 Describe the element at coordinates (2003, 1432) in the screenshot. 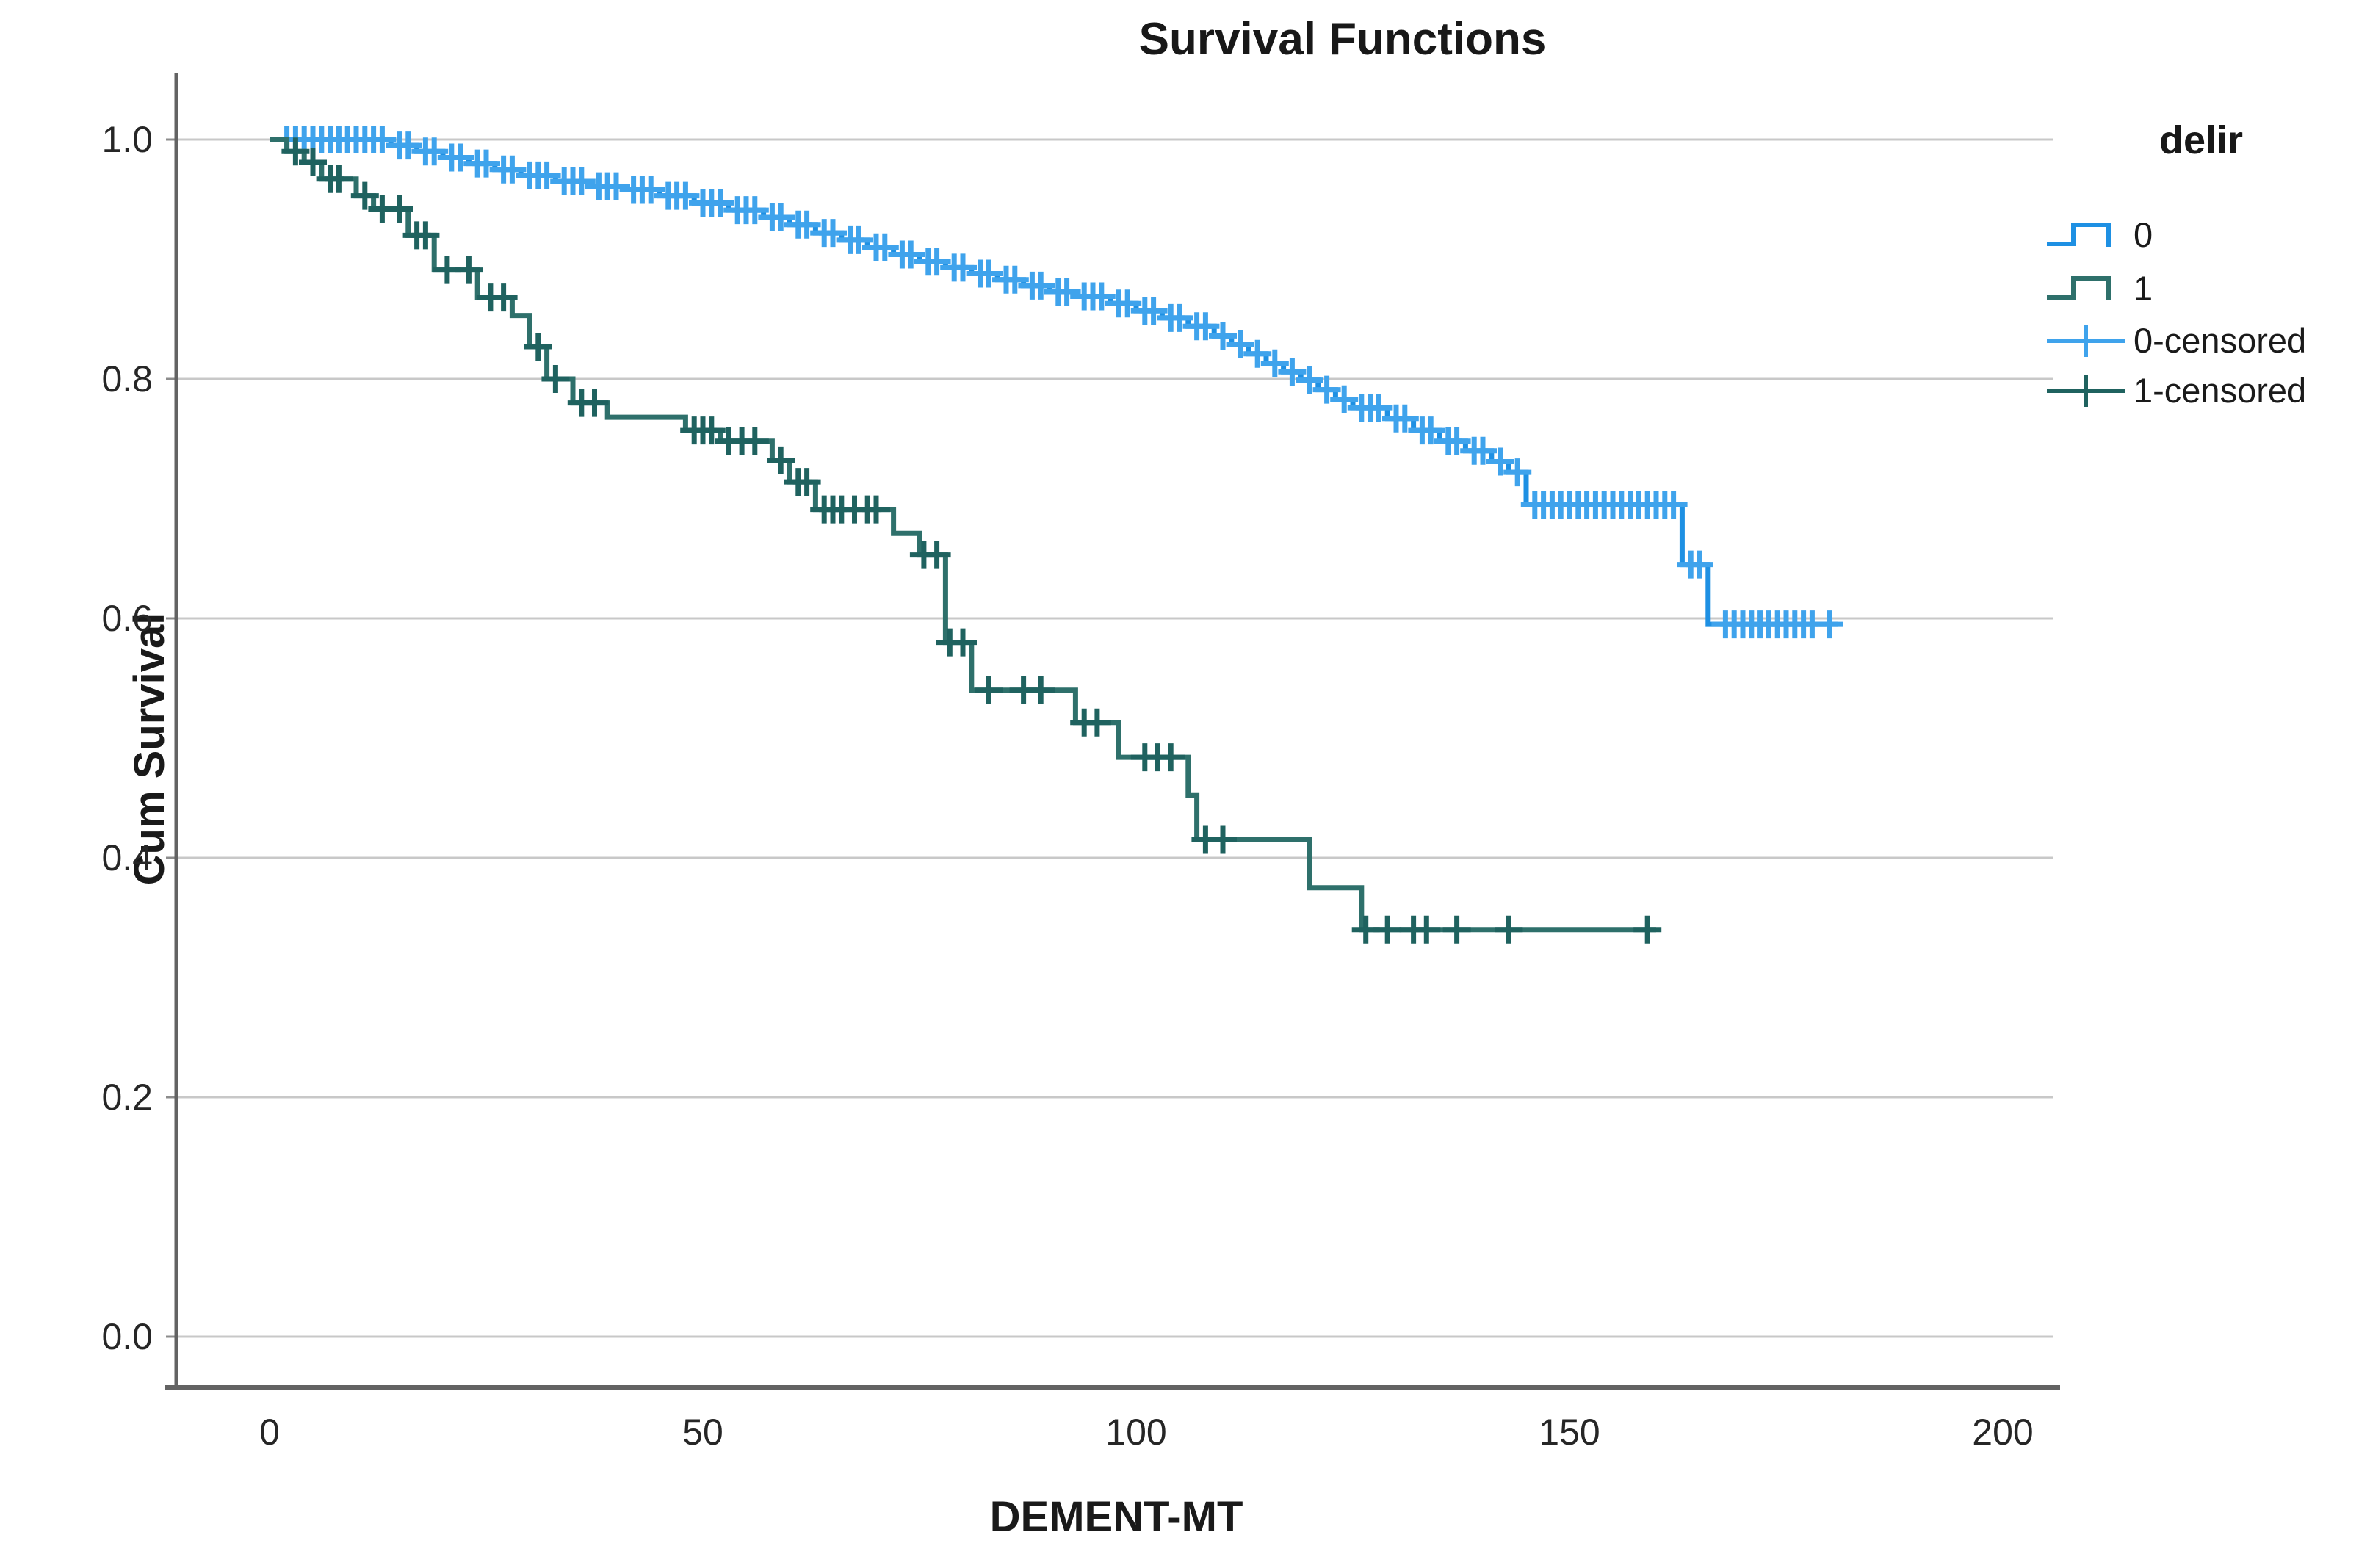

I see `x-tick-label: 200` at that location.